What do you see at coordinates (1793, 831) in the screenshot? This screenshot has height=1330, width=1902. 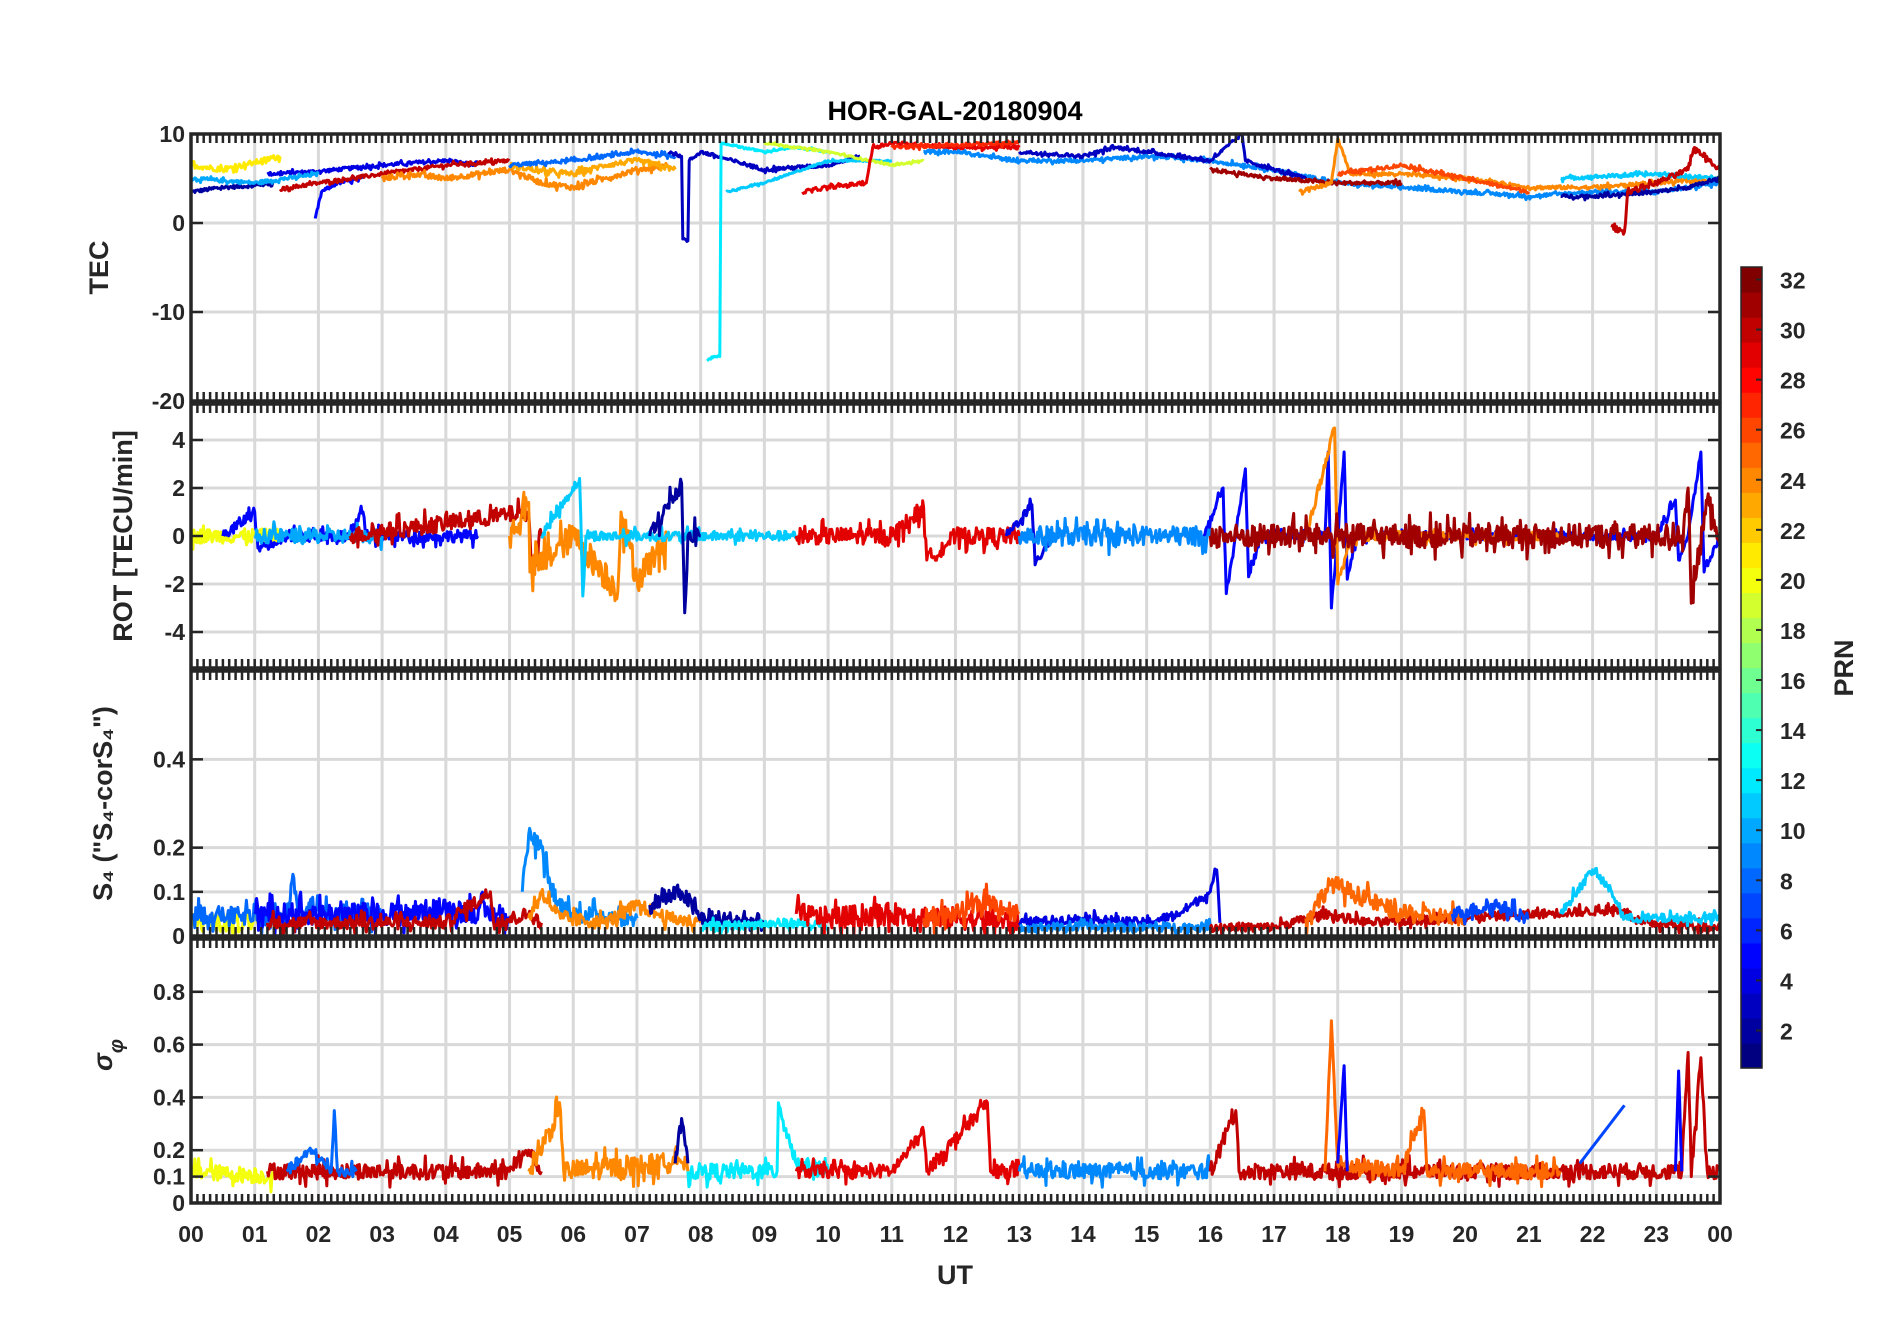 I see `colorbar-tick-label: 10` at bounding box center [1793, 831].